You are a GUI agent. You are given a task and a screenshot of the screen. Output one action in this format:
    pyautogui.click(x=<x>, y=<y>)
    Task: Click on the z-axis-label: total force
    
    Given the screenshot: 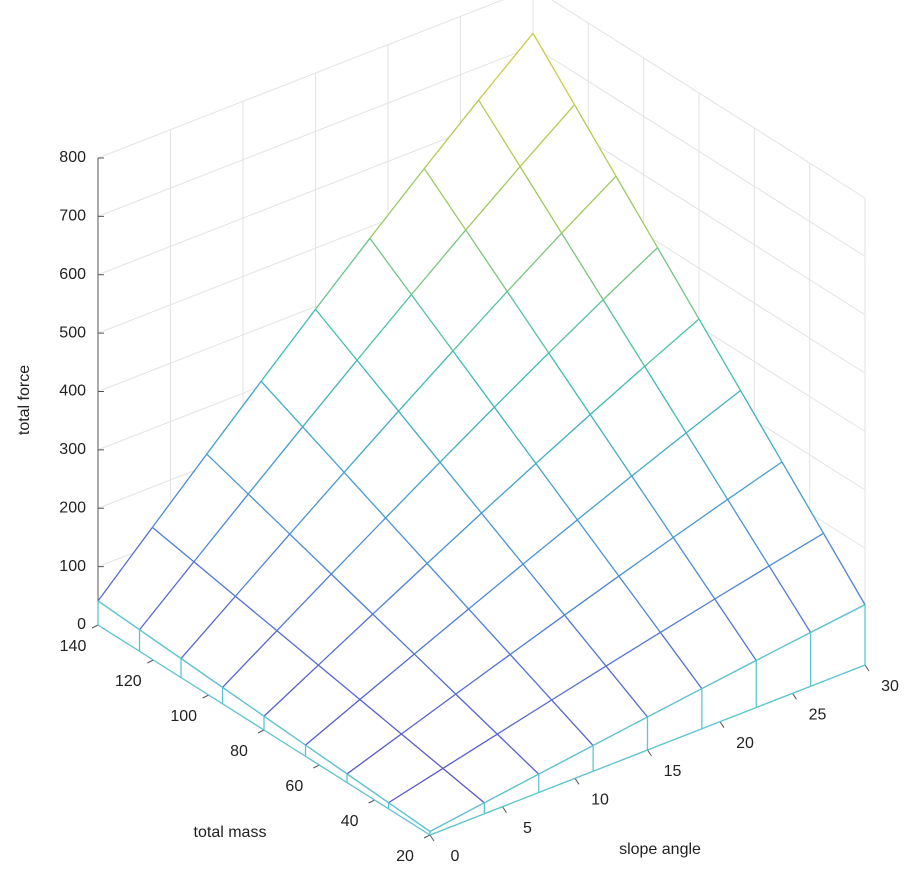 What is the action you would take?
    pyautogui.click(x=24, y=400)
    